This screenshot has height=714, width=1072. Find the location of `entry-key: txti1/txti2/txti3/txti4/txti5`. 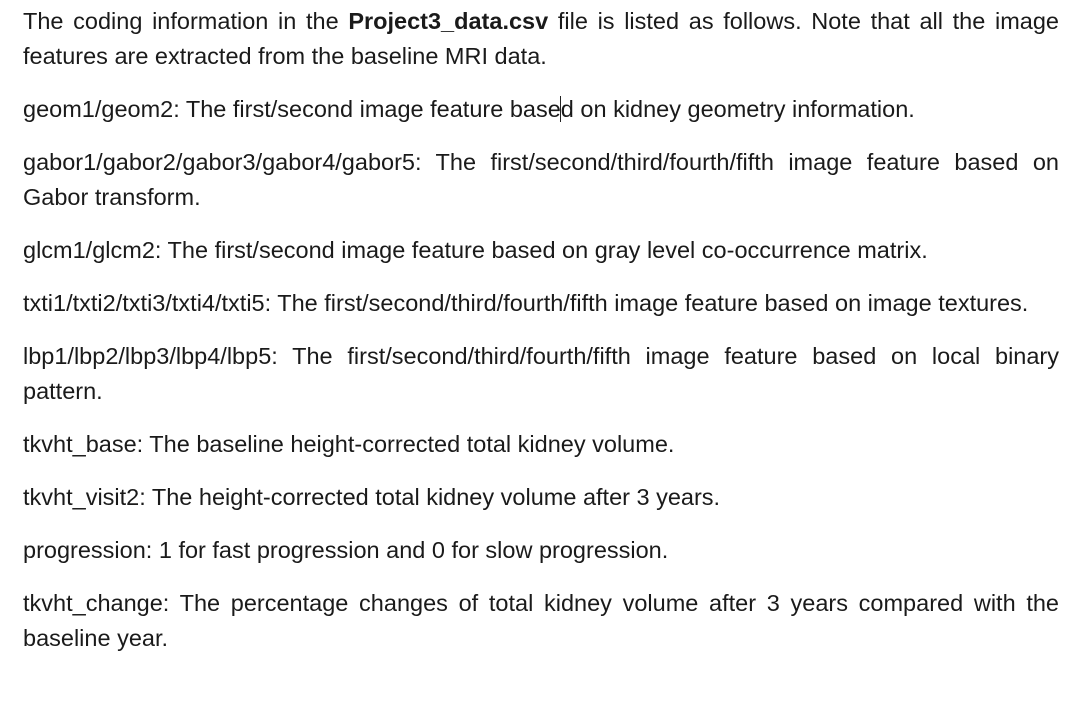

entry-key: txti1/txti2/txti3/txti4/txti5 is located at coordinates (144, 303).